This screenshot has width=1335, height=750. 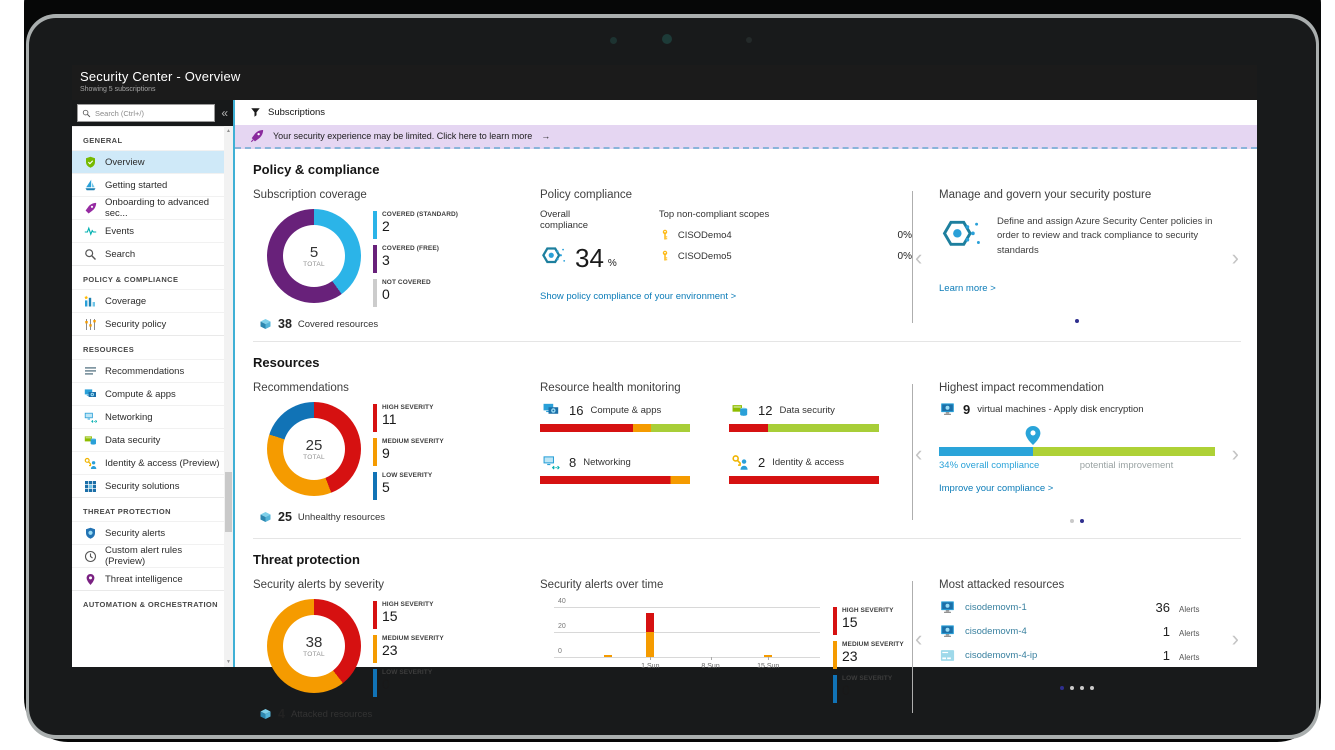 What do you see at coordinates (90, 324) in the screenshot?
I see `sliders-icon` at bounding box center [90, 324].